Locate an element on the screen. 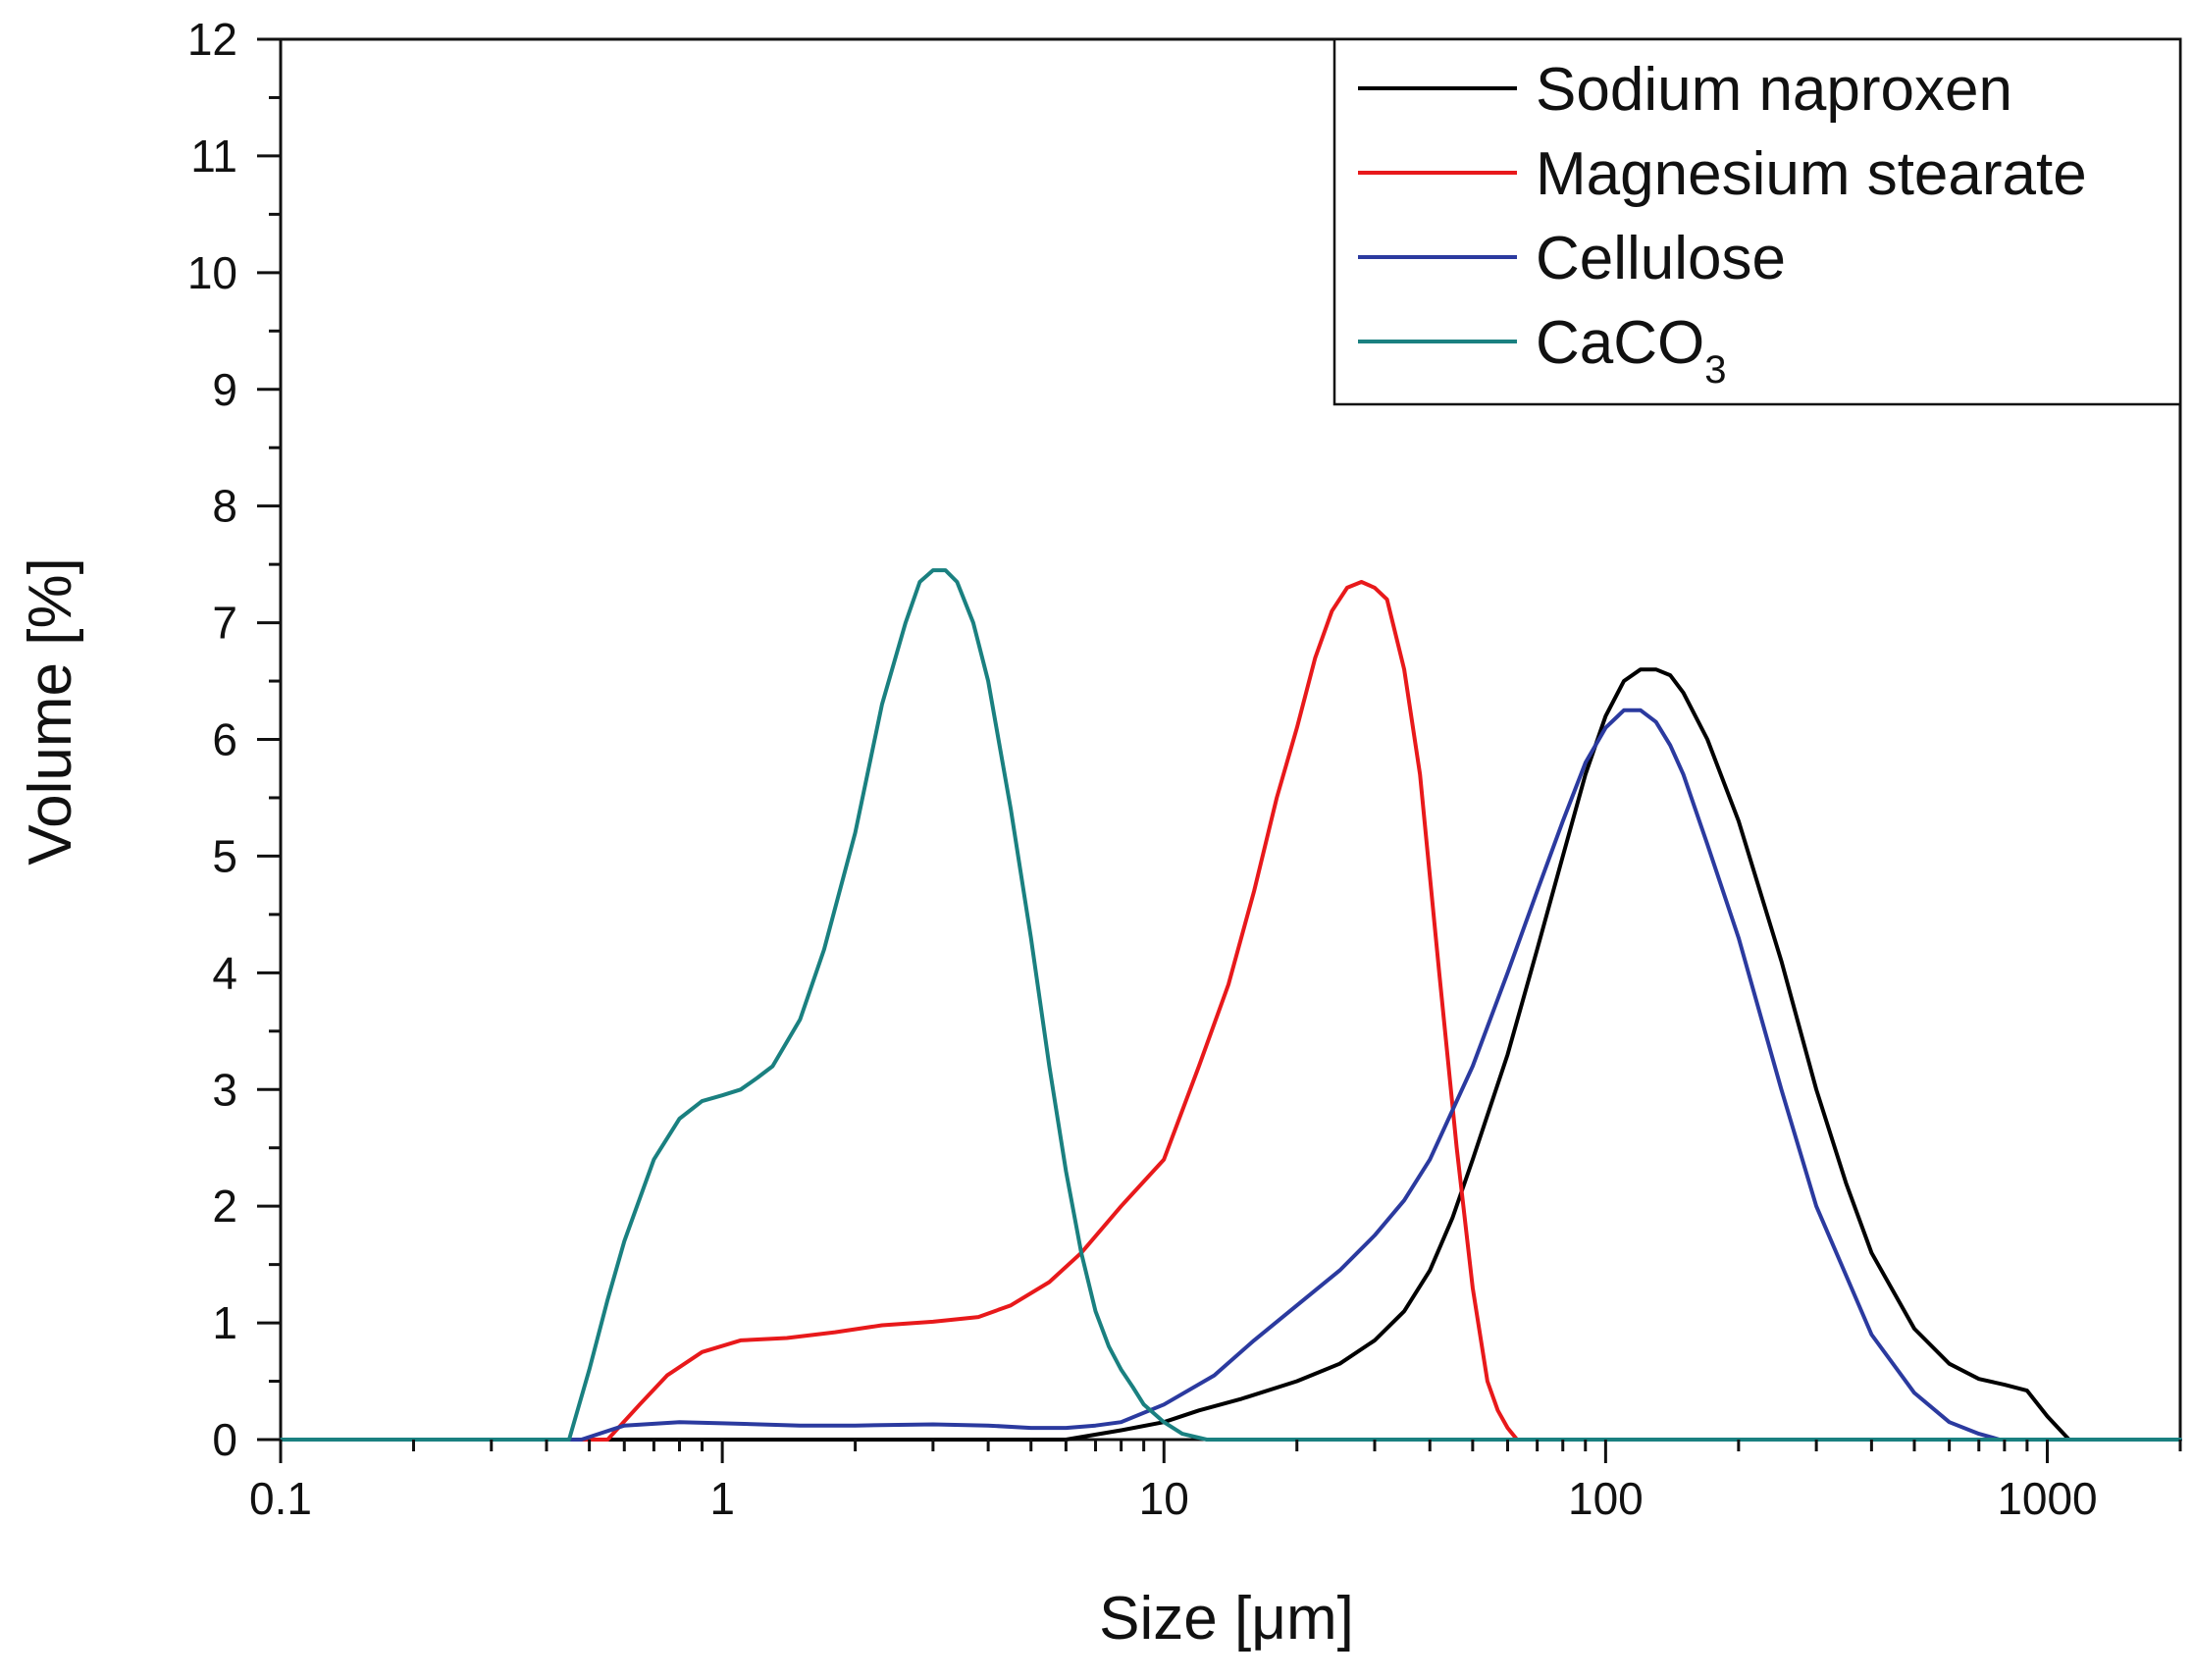 The image size is (2193, 1680). y-tick-label: 5 is located at coordinates (224, 855).